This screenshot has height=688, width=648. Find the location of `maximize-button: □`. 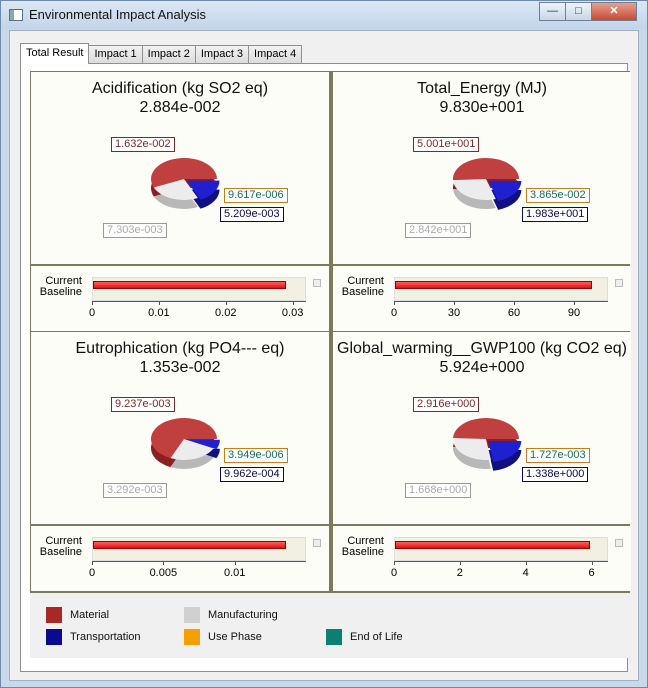

maximize-button: □ is located at coordinates (578, 11).